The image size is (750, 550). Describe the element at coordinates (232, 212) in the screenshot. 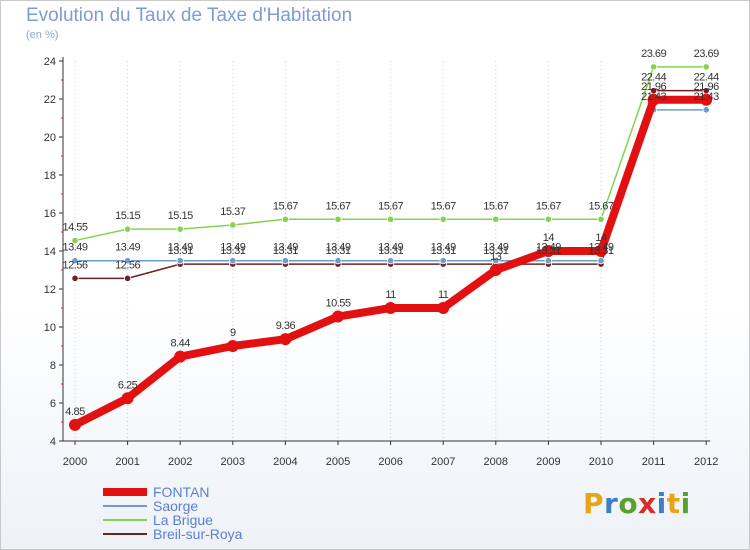

I see `data-label-la-brigue: 15.37` at that location.